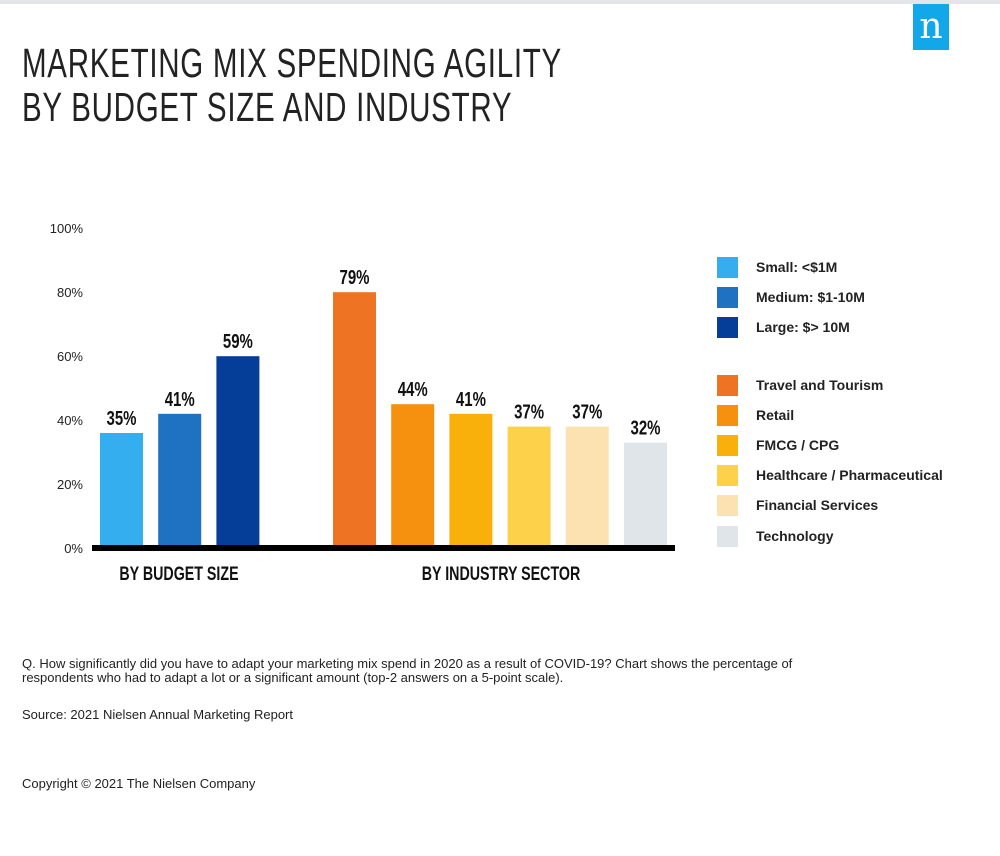 The height and width of the screenshot is (856, 1000). I want to click on bar-value-label: 59%, so click(238, 341).